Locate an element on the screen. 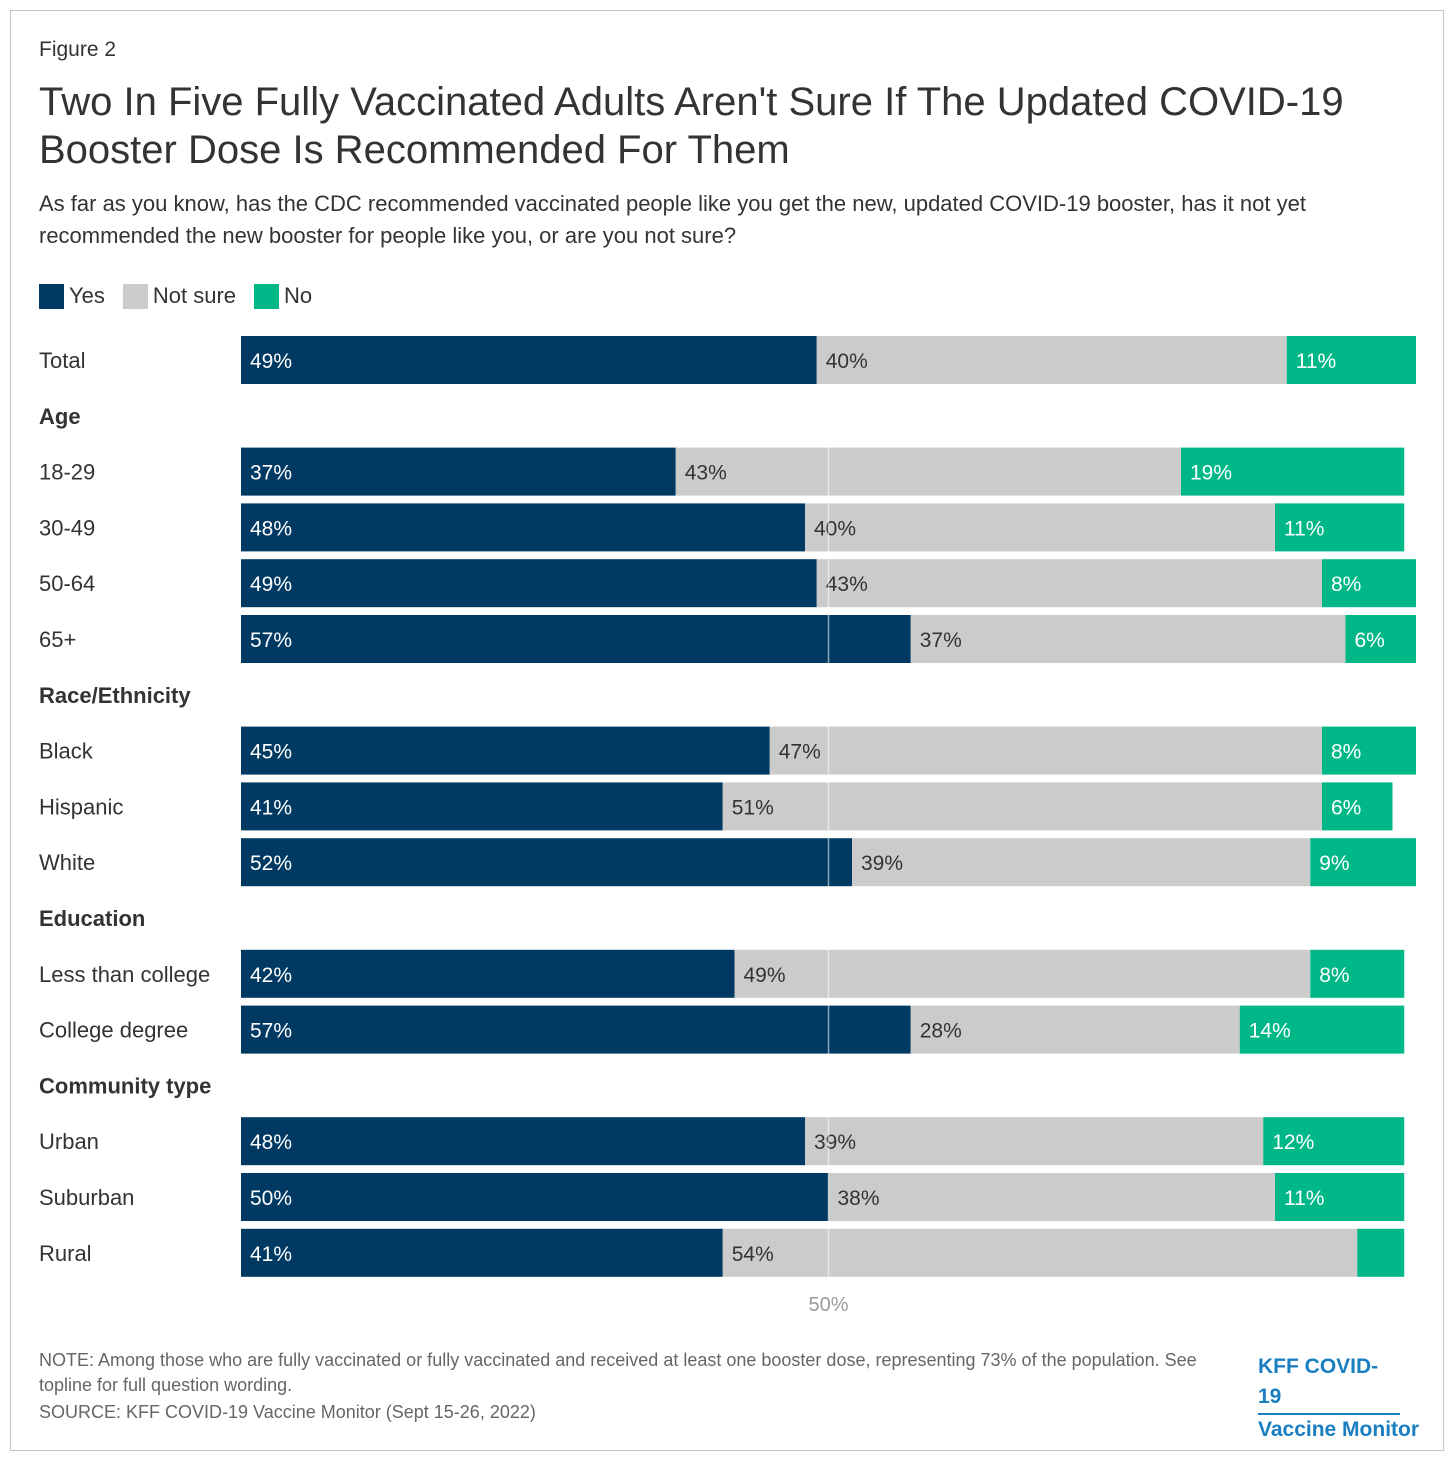  legend-swatch-yes is located at coordinates (51, 296).